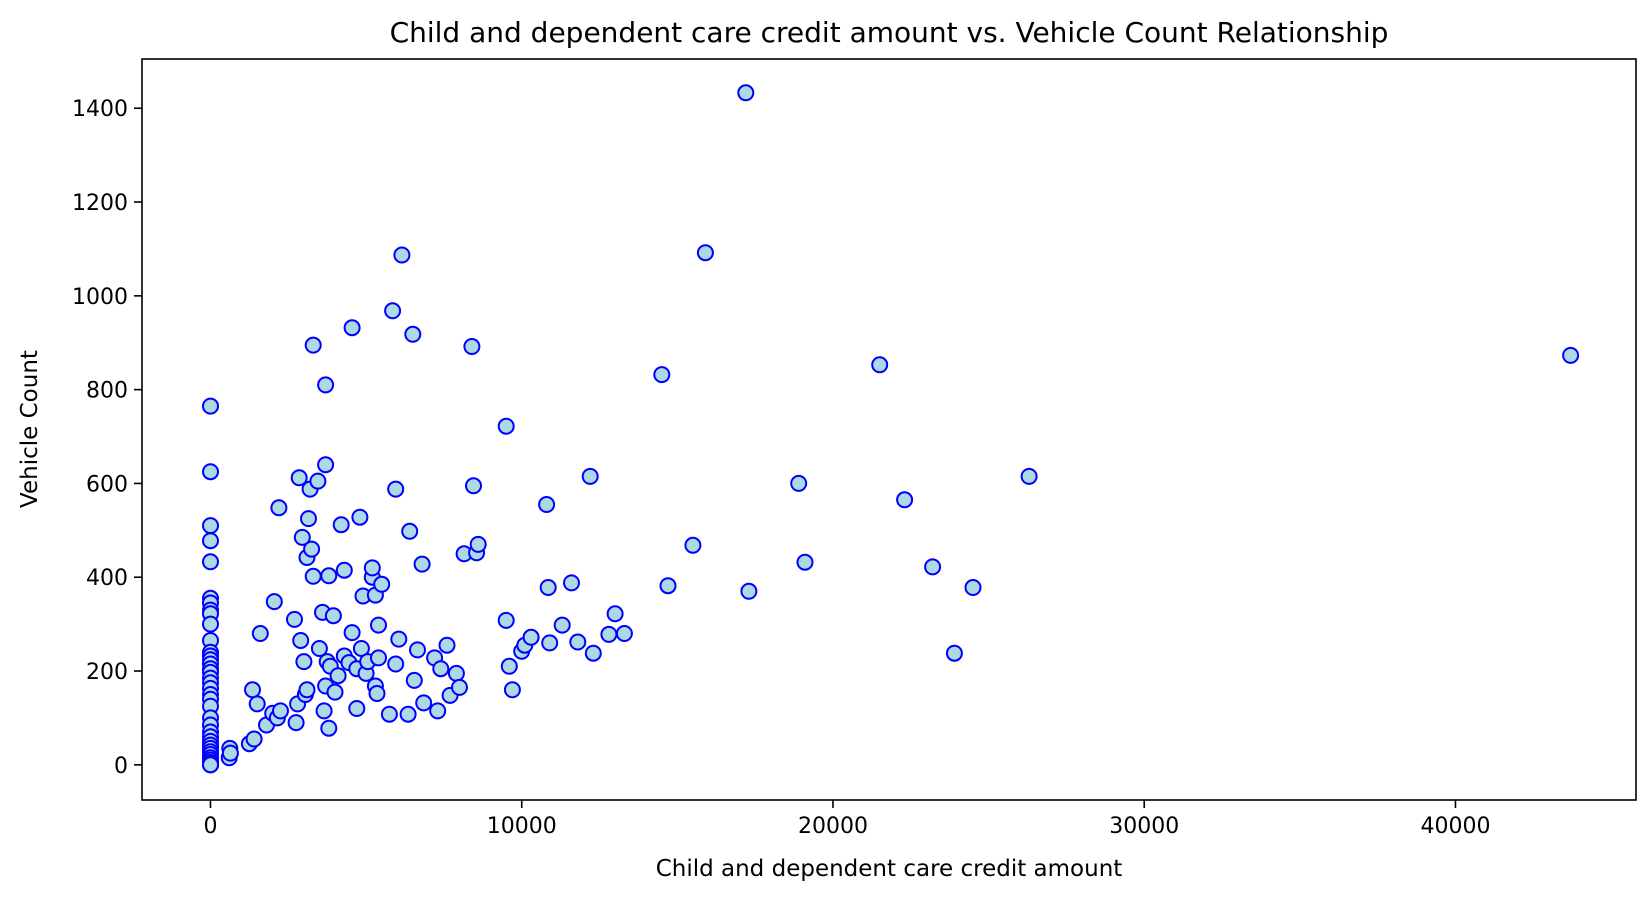 This screenshot has width=1649, height=898. What do you see at coordinates (522, 826) in the screenshot?
I see `x-tick-label: 10000` at bounding box center [522, 826].